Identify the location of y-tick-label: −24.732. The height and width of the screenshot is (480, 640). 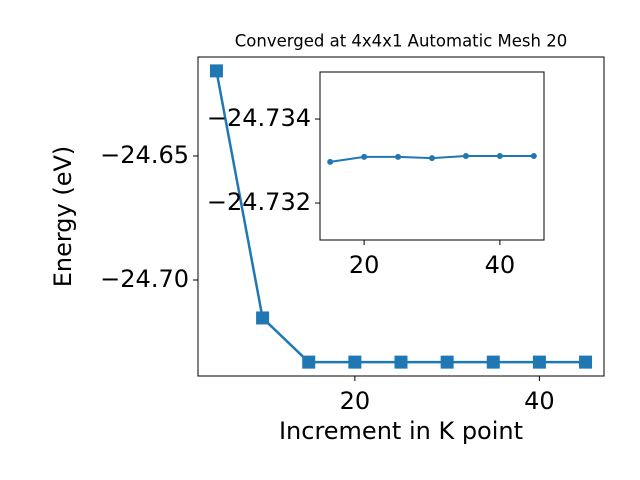
(259, 202).